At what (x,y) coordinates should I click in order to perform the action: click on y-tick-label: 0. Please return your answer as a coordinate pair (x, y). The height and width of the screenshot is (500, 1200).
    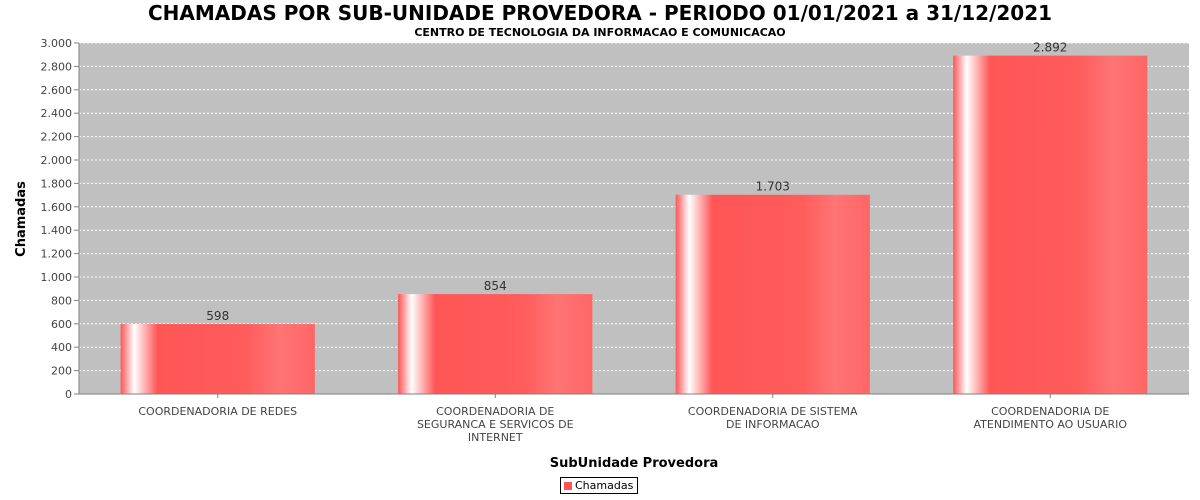
    Looking at the image, I should click on (68, 394).